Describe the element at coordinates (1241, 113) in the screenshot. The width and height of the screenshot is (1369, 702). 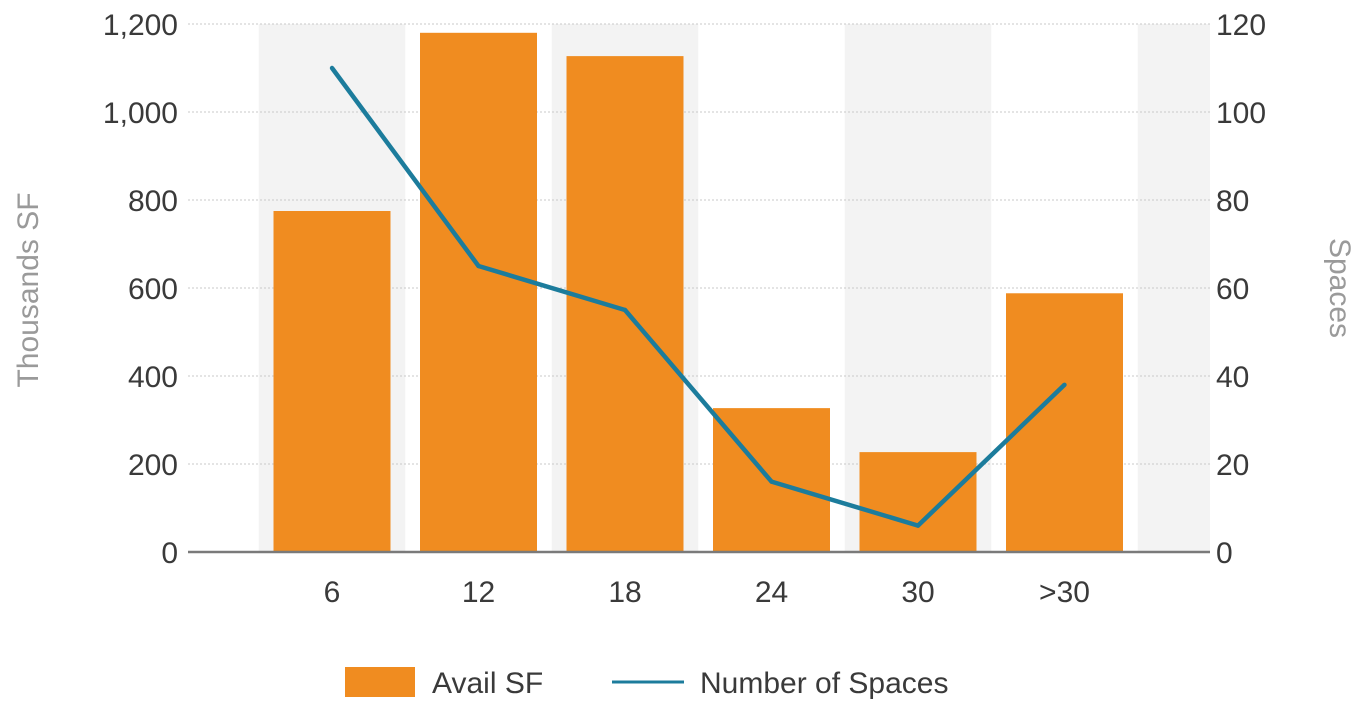
I see `y-tick-right-100: 100` at that location.